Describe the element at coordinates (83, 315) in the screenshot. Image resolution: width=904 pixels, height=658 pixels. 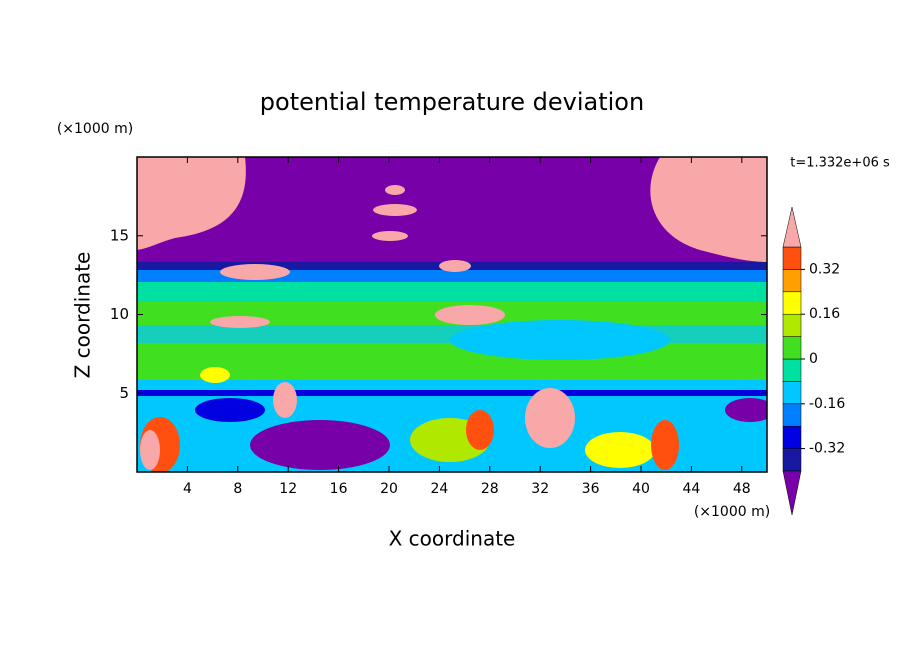
I see `y-axis-label: Z coordinate` at that location.